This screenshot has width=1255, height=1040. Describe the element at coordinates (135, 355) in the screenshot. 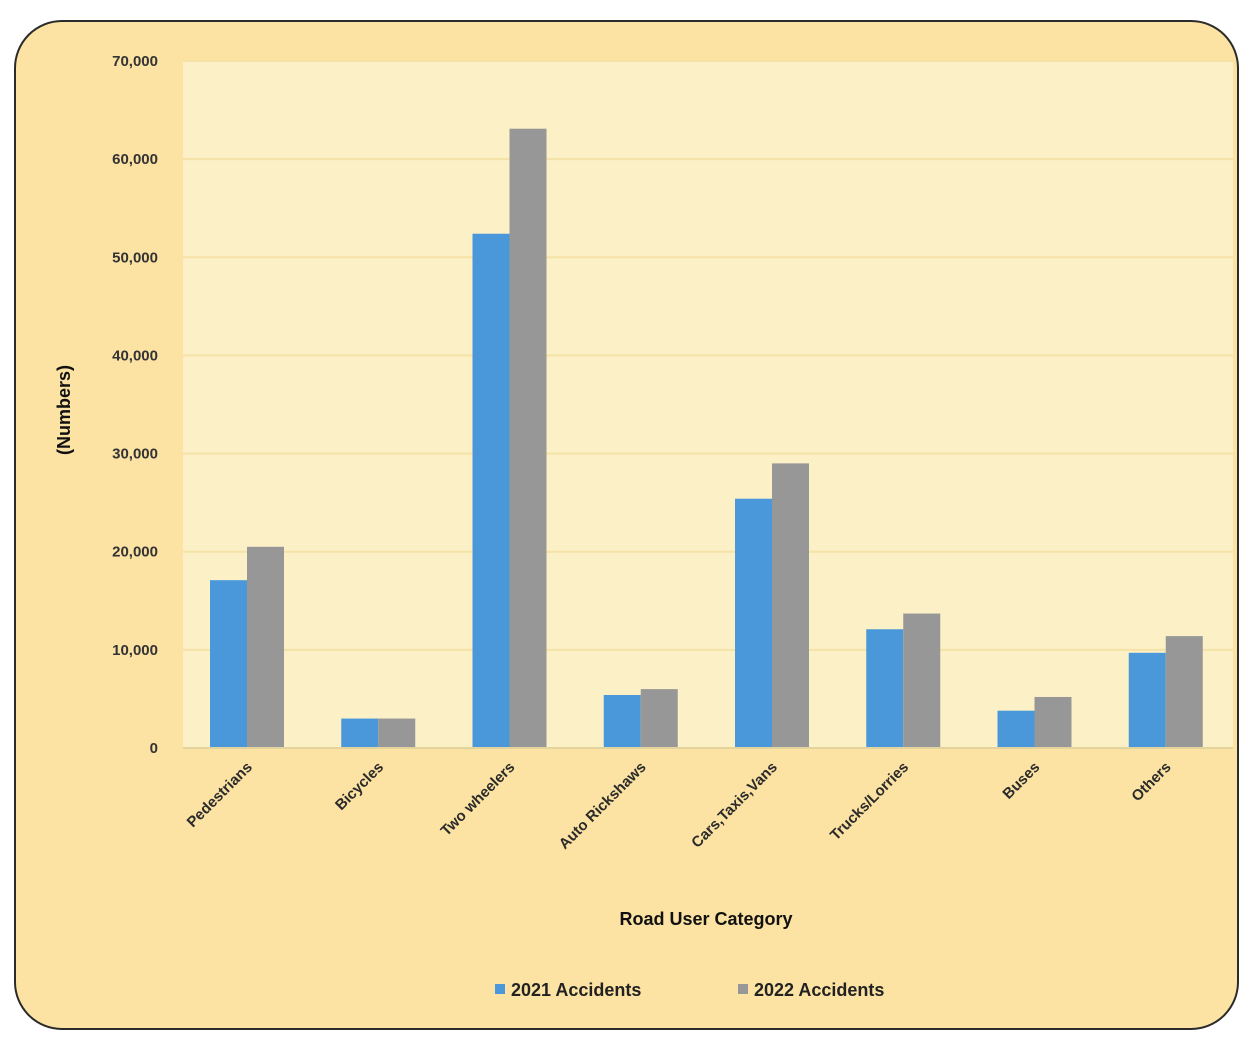

I see `y-tick-label: 40,000` at that location.